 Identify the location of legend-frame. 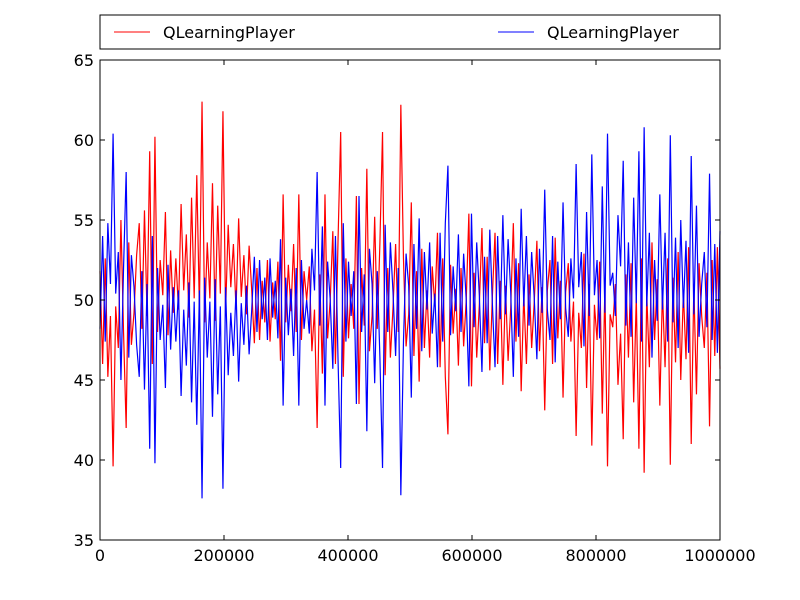
(410, 32).